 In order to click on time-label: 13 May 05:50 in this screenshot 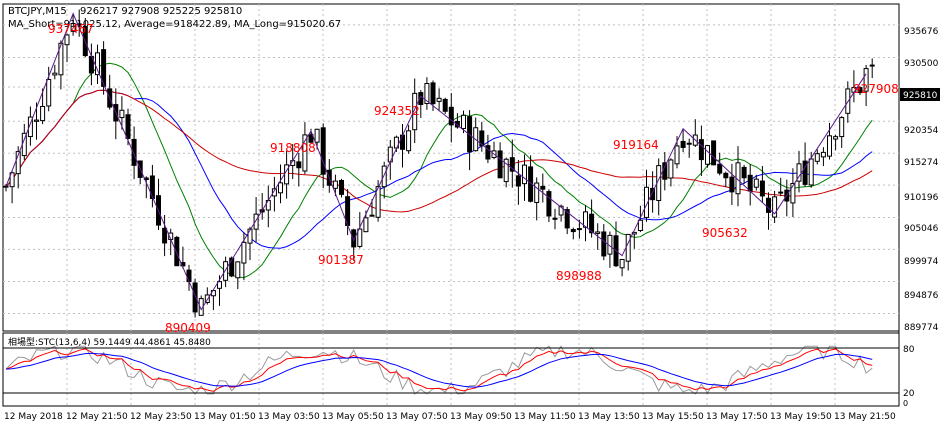, I will do `click(353, 417)`.